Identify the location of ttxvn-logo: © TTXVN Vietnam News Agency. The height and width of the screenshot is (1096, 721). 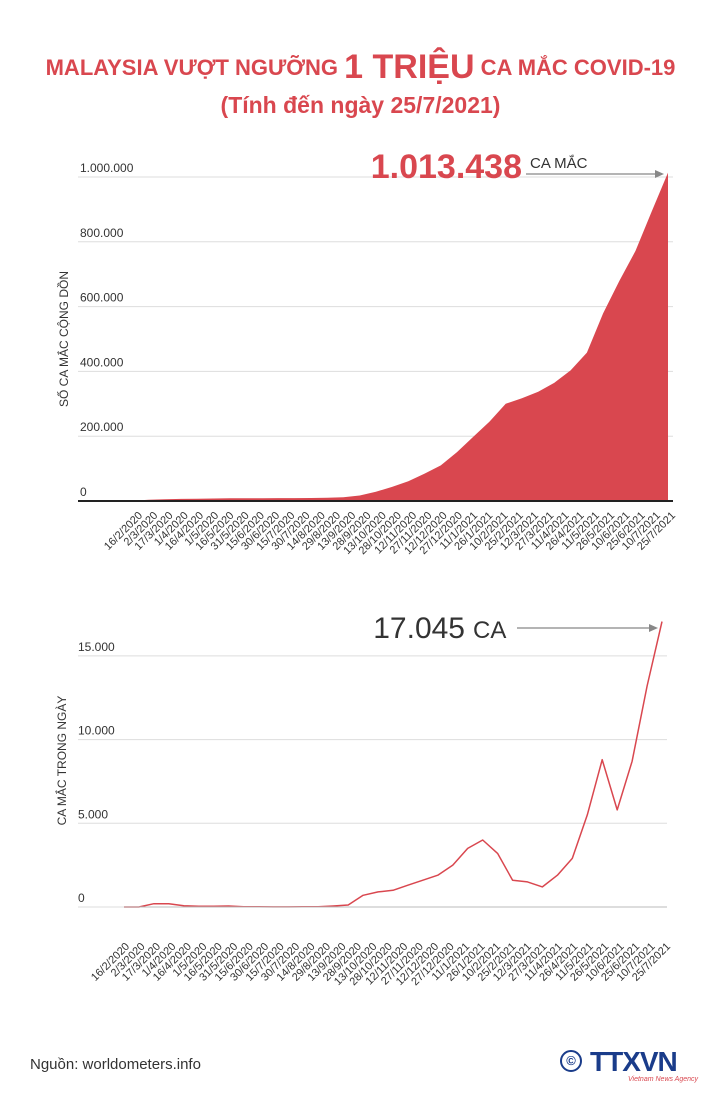
(630, 1066).